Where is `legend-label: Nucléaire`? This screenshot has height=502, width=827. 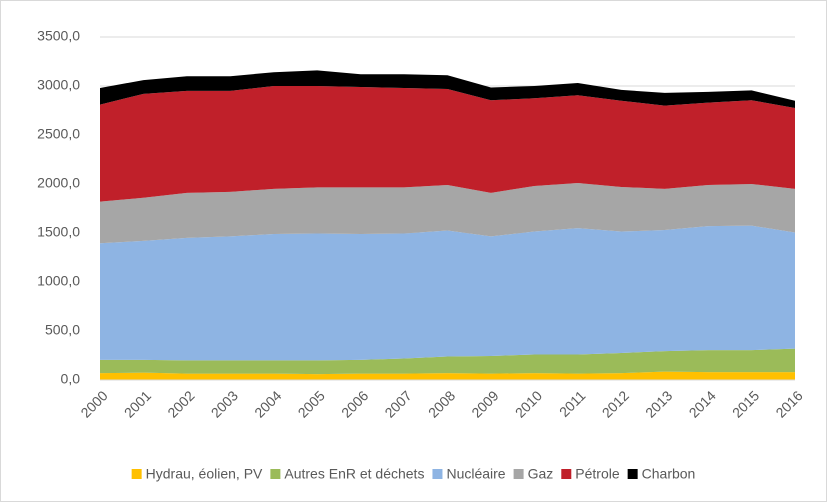
legend-label: Nucléaire is located at coordinates (475, 474).